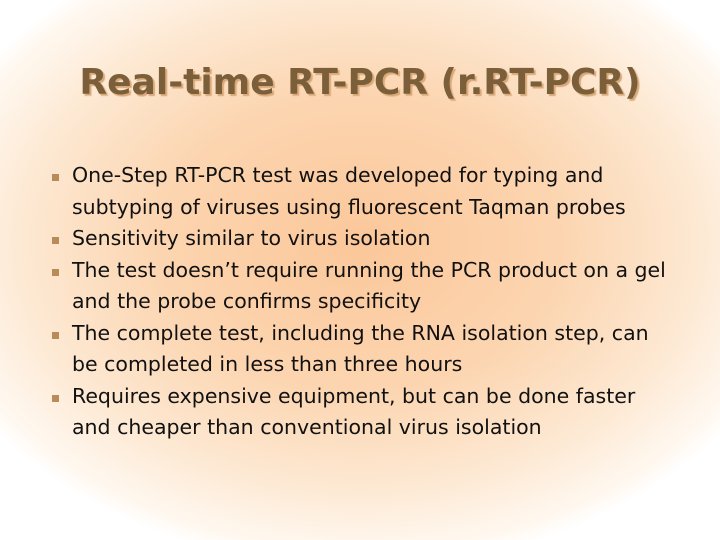  Describe the element at coordinates (362, 239) in the screenshot. I see `bullet: Sensitivity similar to virus isolation` at that location.